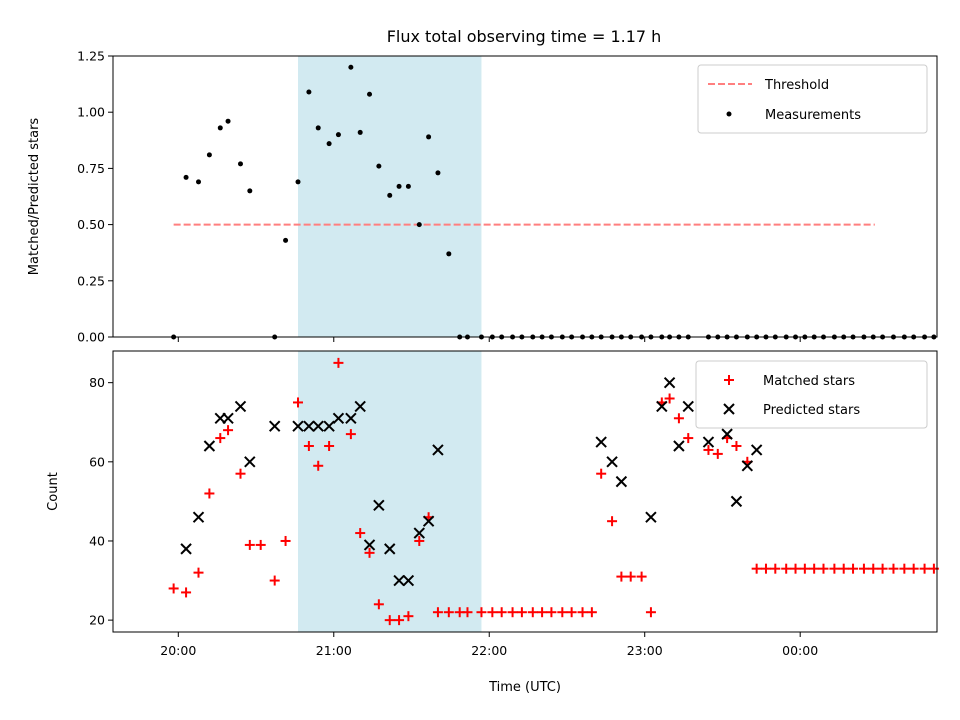 Image resolution: width=960 pixels, height=720 pixels. I want to click on bottom-y-tick-label: 80, so click(97, 382).